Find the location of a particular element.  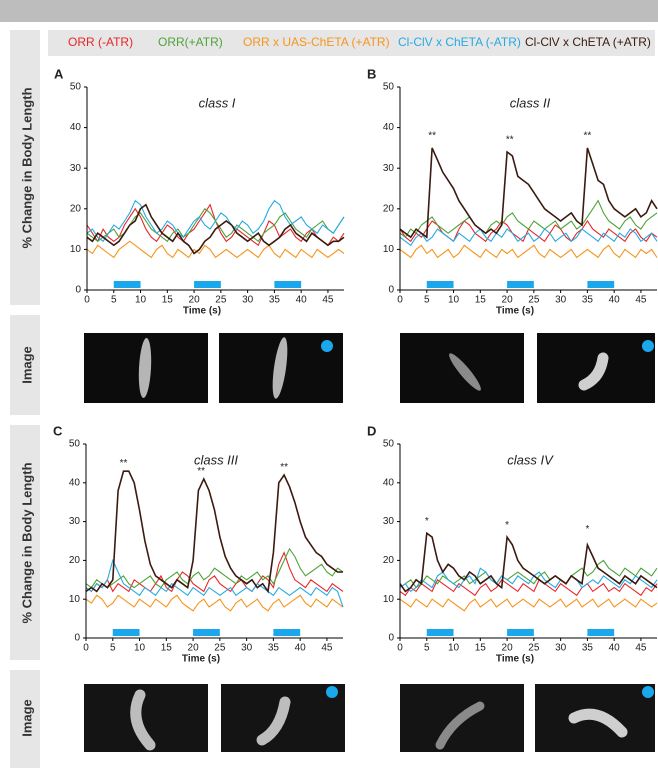

panel-letter: C is located at coordinates (58, 430).